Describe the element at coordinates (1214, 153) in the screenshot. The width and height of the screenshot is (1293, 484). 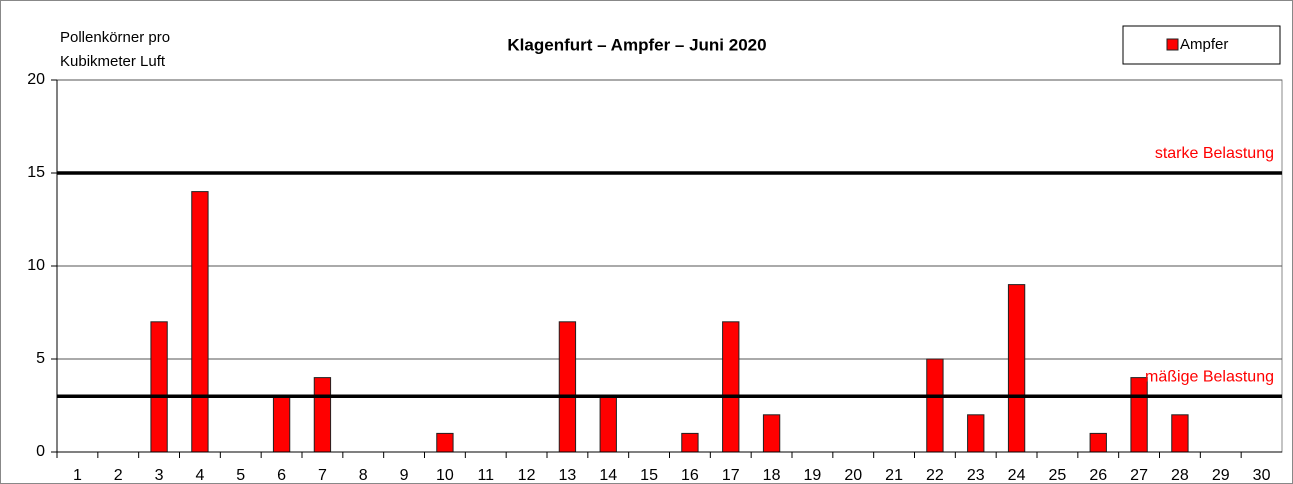
I see `threshold-label: starke Belastung` at that location.